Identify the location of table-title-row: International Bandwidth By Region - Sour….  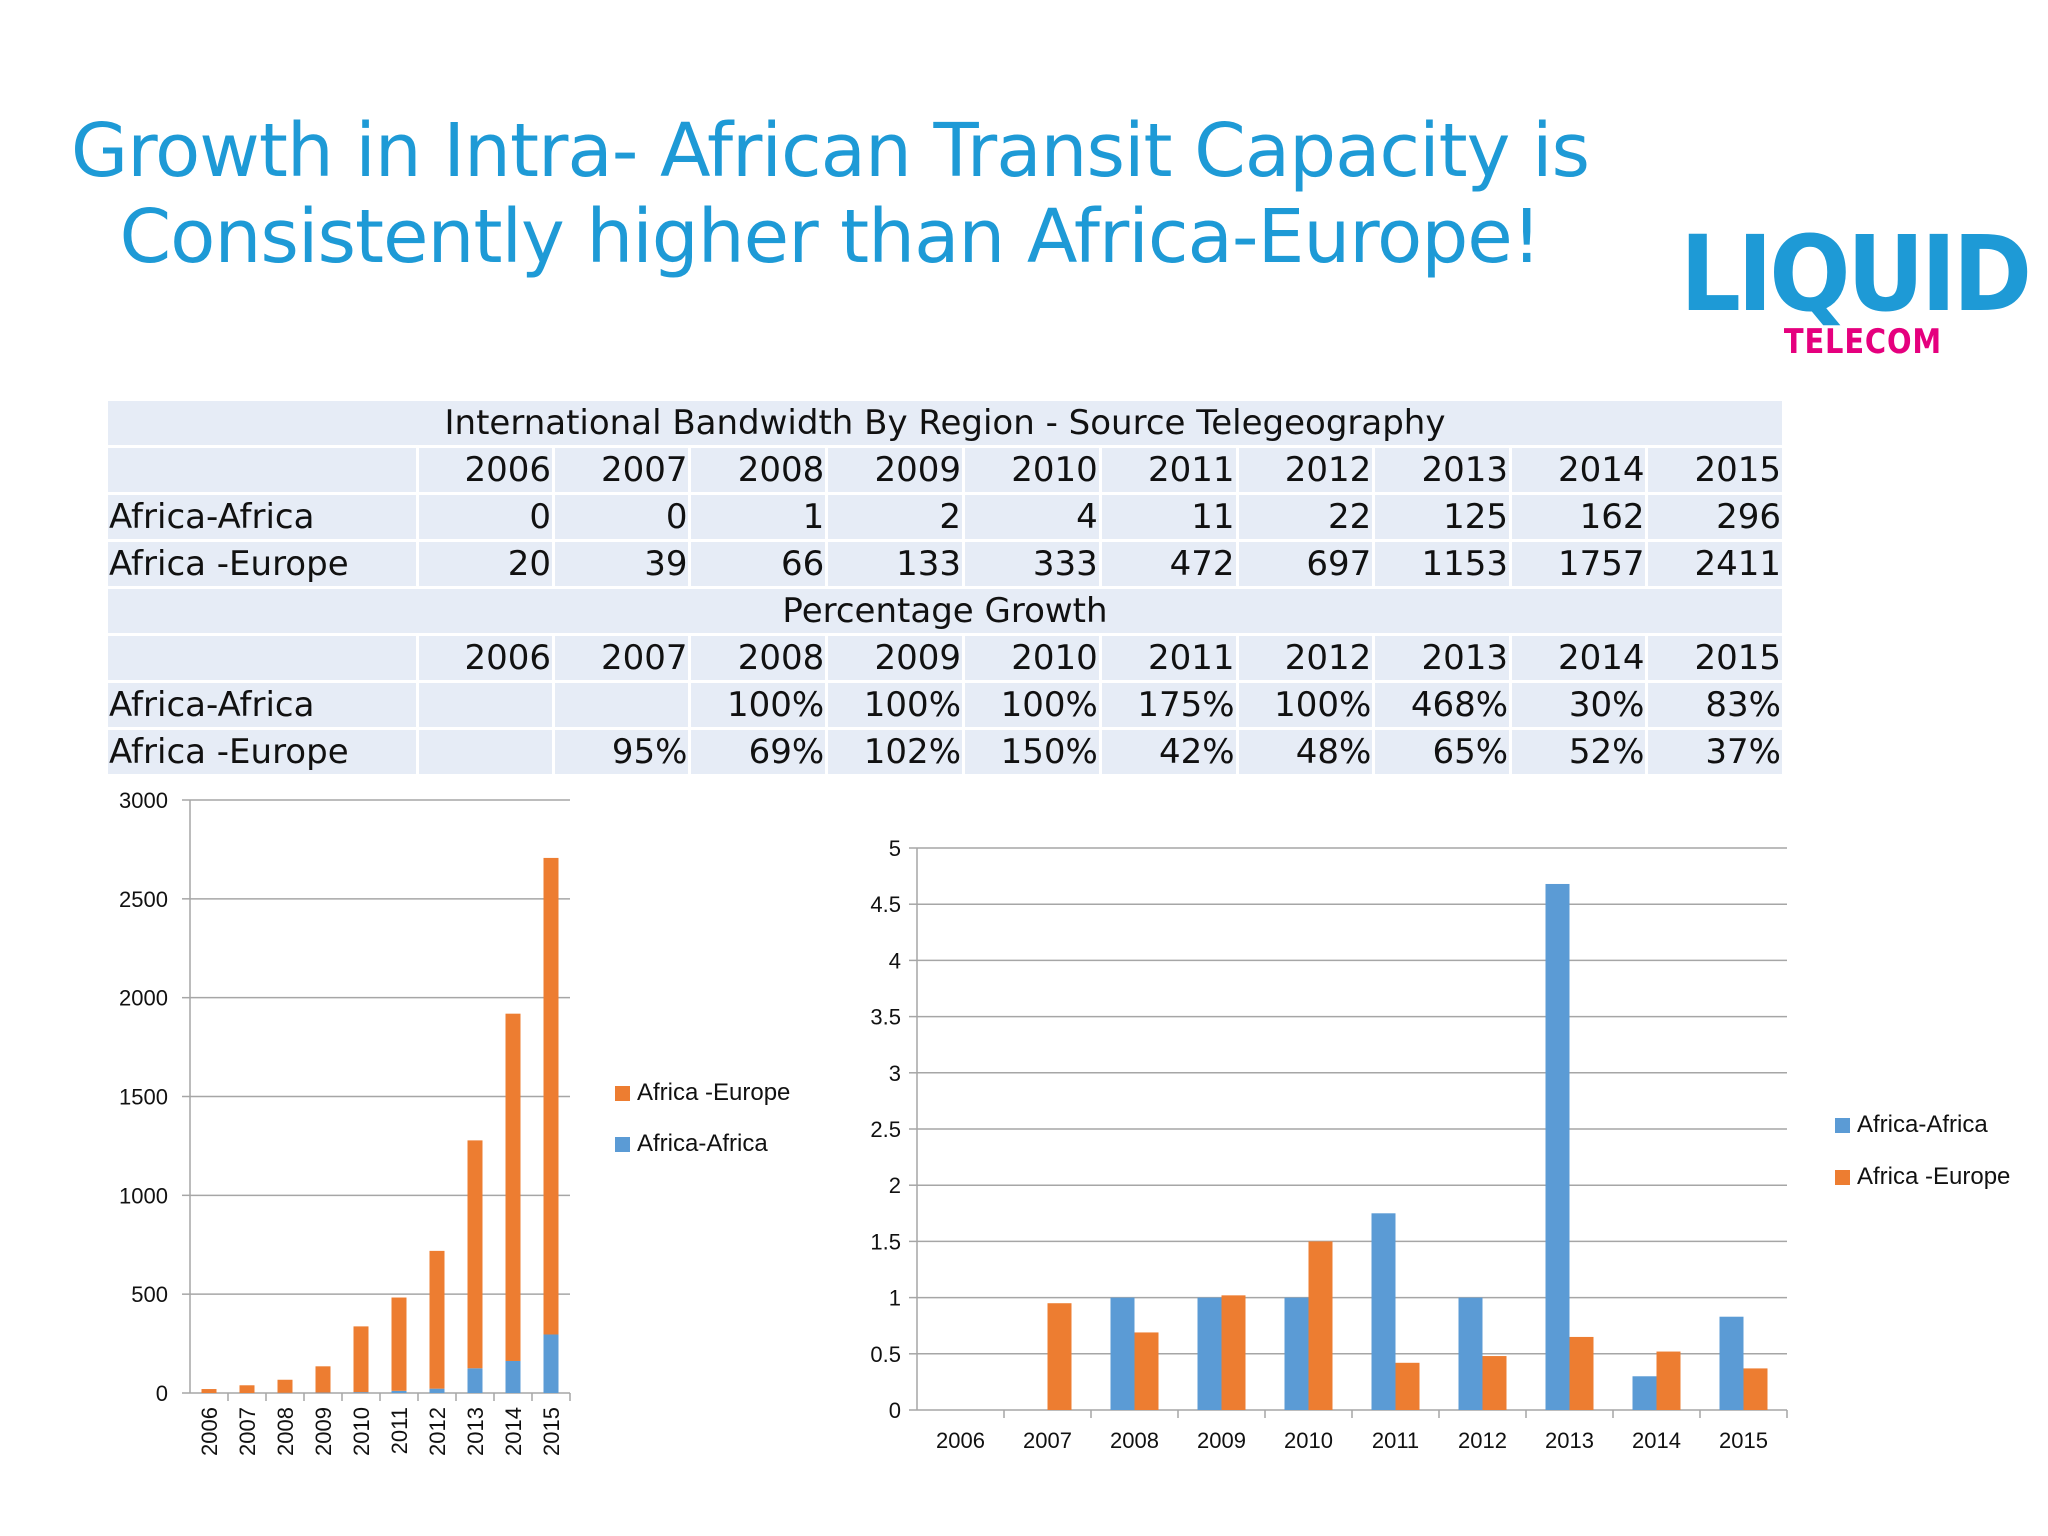
(945, 423).